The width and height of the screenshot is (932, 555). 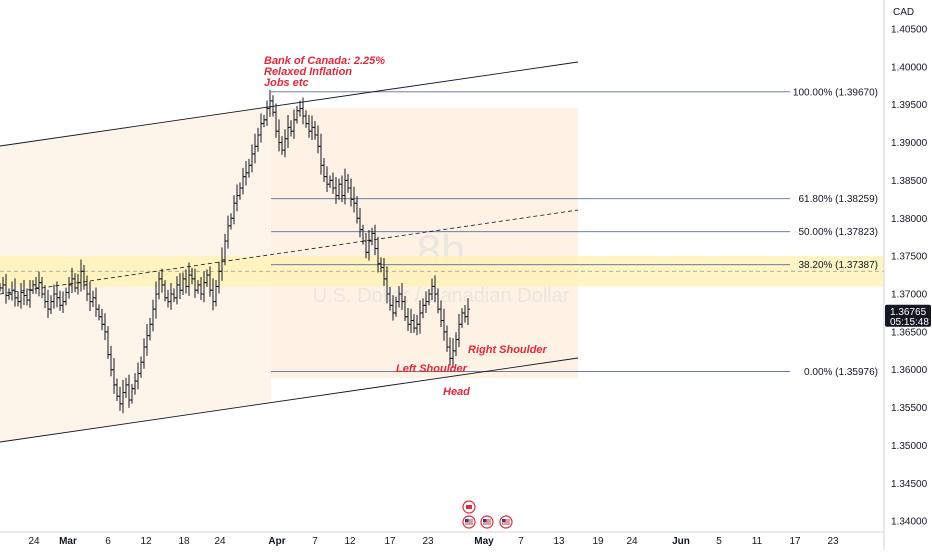 What do you see at coordinates (308, 72) in the screenshot?
I see `bank-of-canada-note: Relaxed Inflation` at bounding box center [308, 72].